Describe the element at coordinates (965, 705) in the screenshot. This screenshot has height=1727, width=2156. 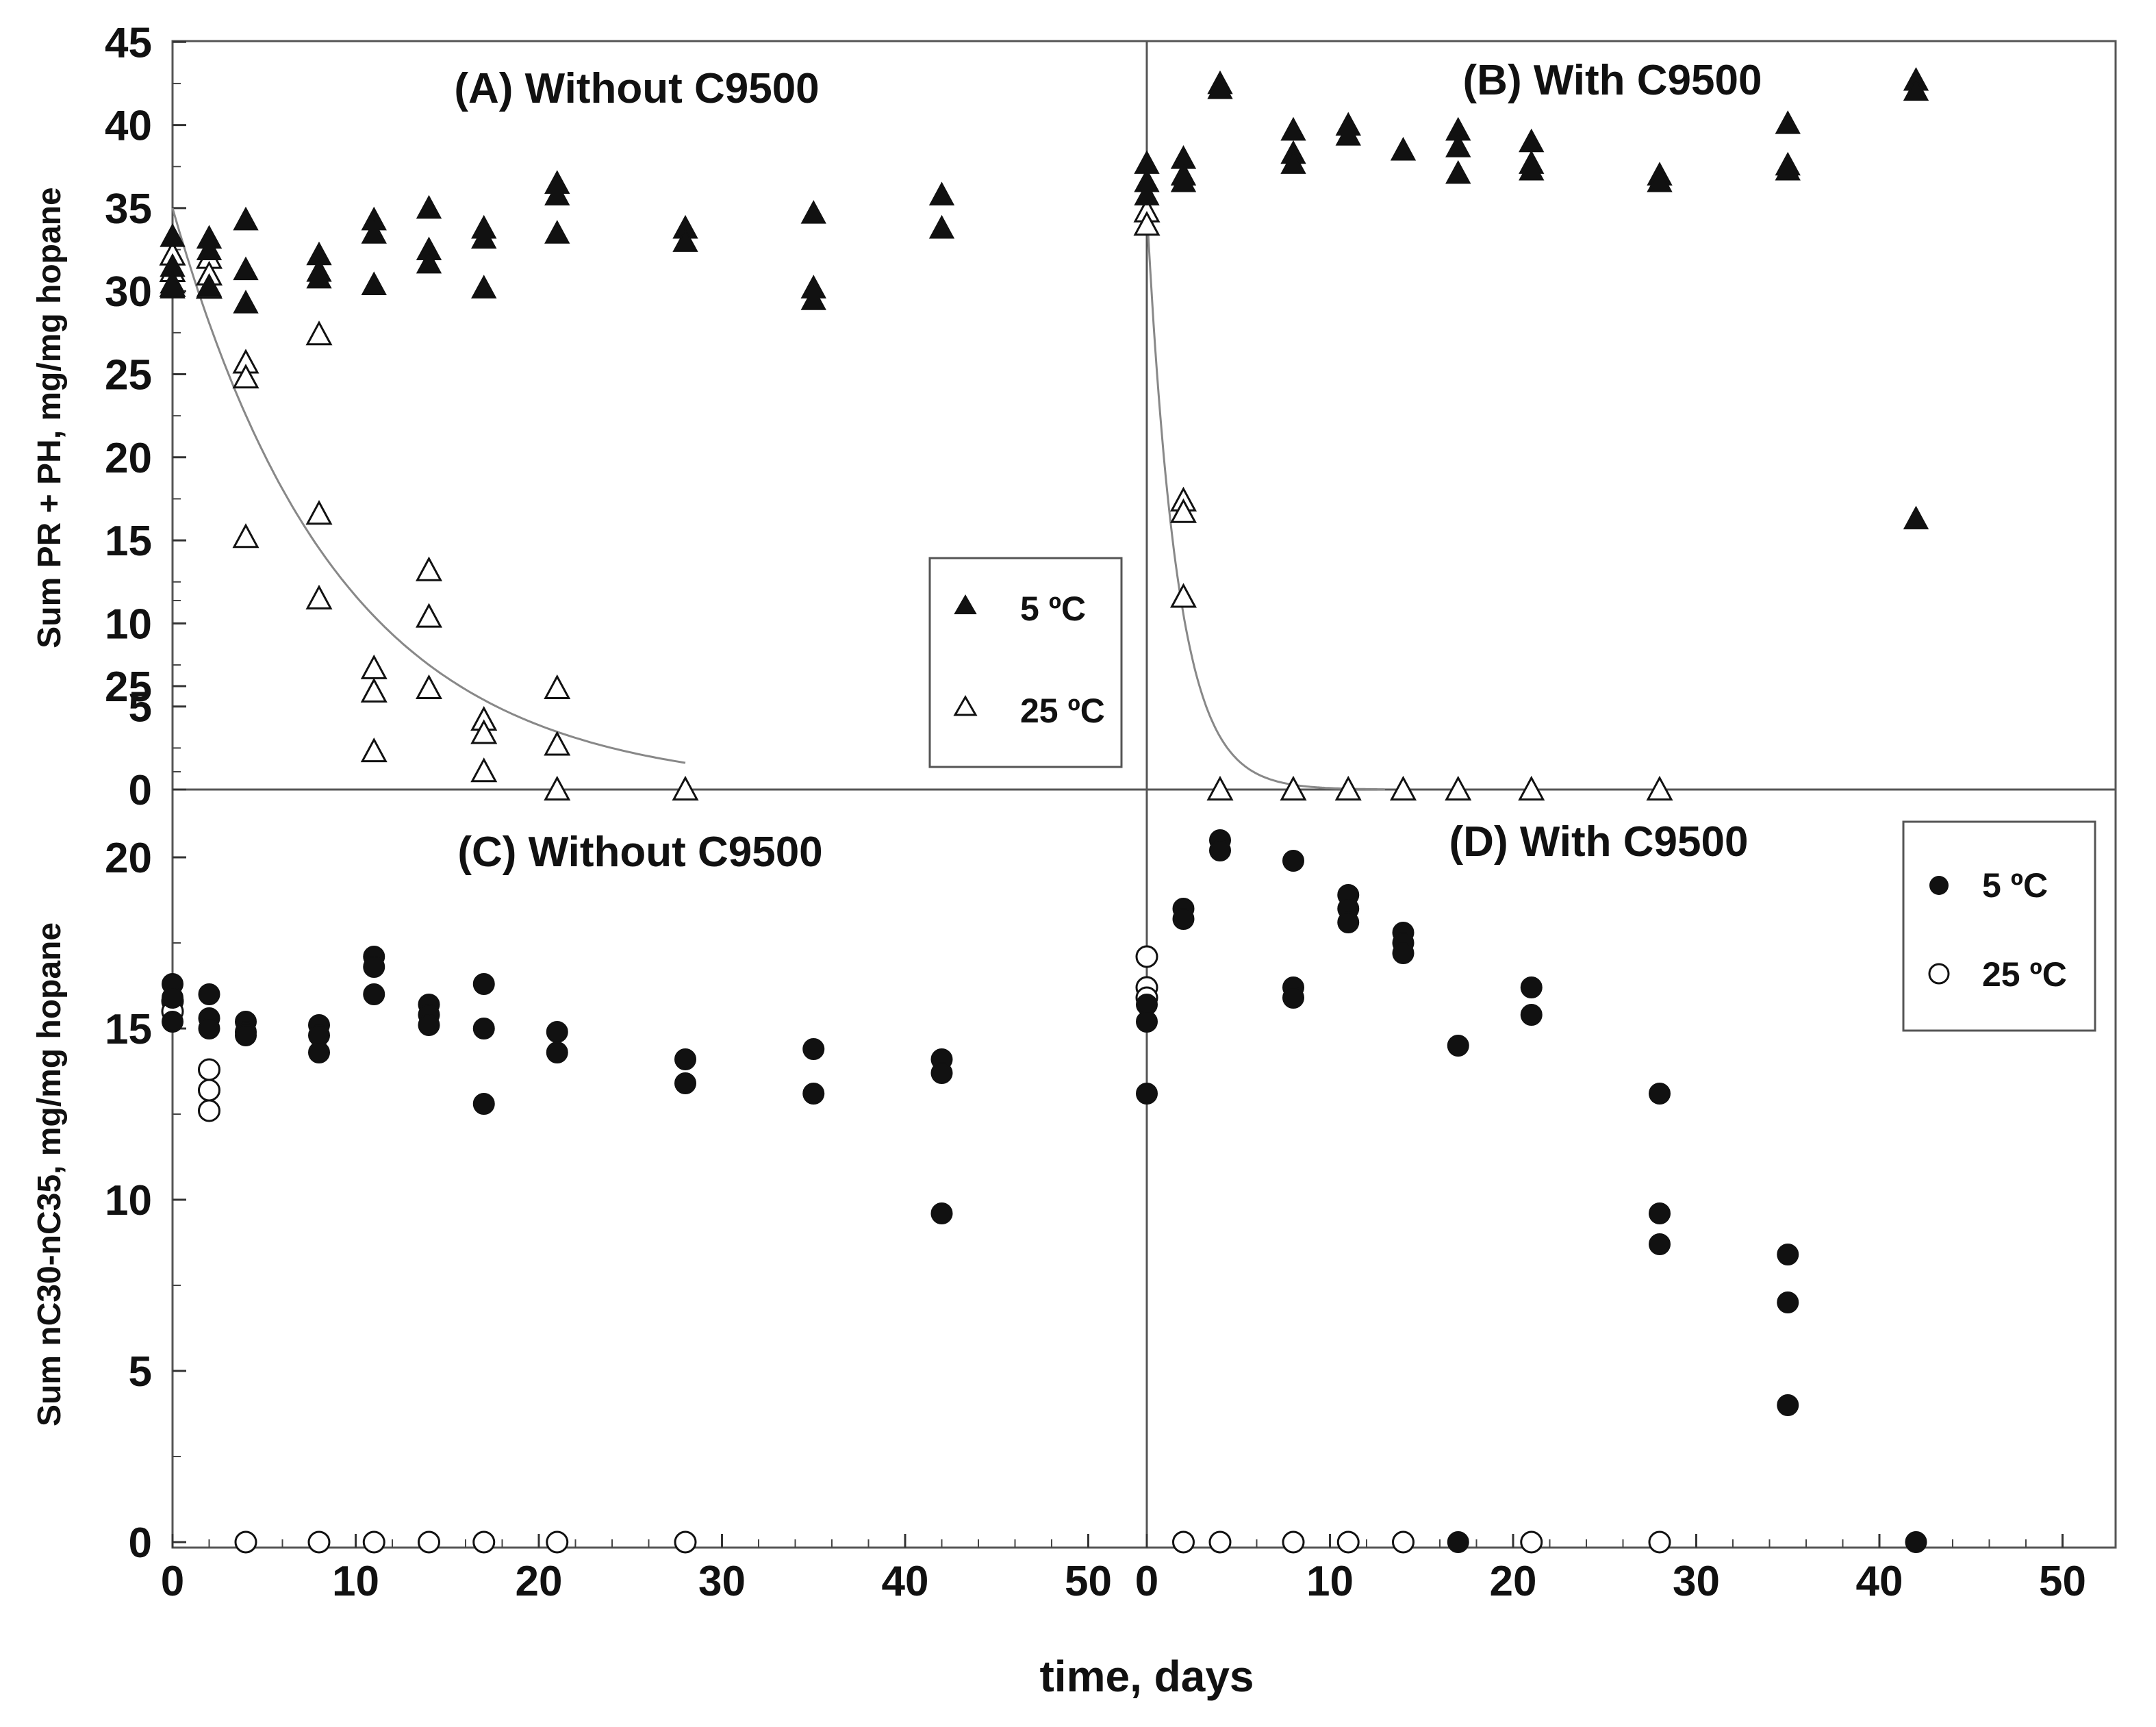
I see `legend-top-marker-25c` at that location.